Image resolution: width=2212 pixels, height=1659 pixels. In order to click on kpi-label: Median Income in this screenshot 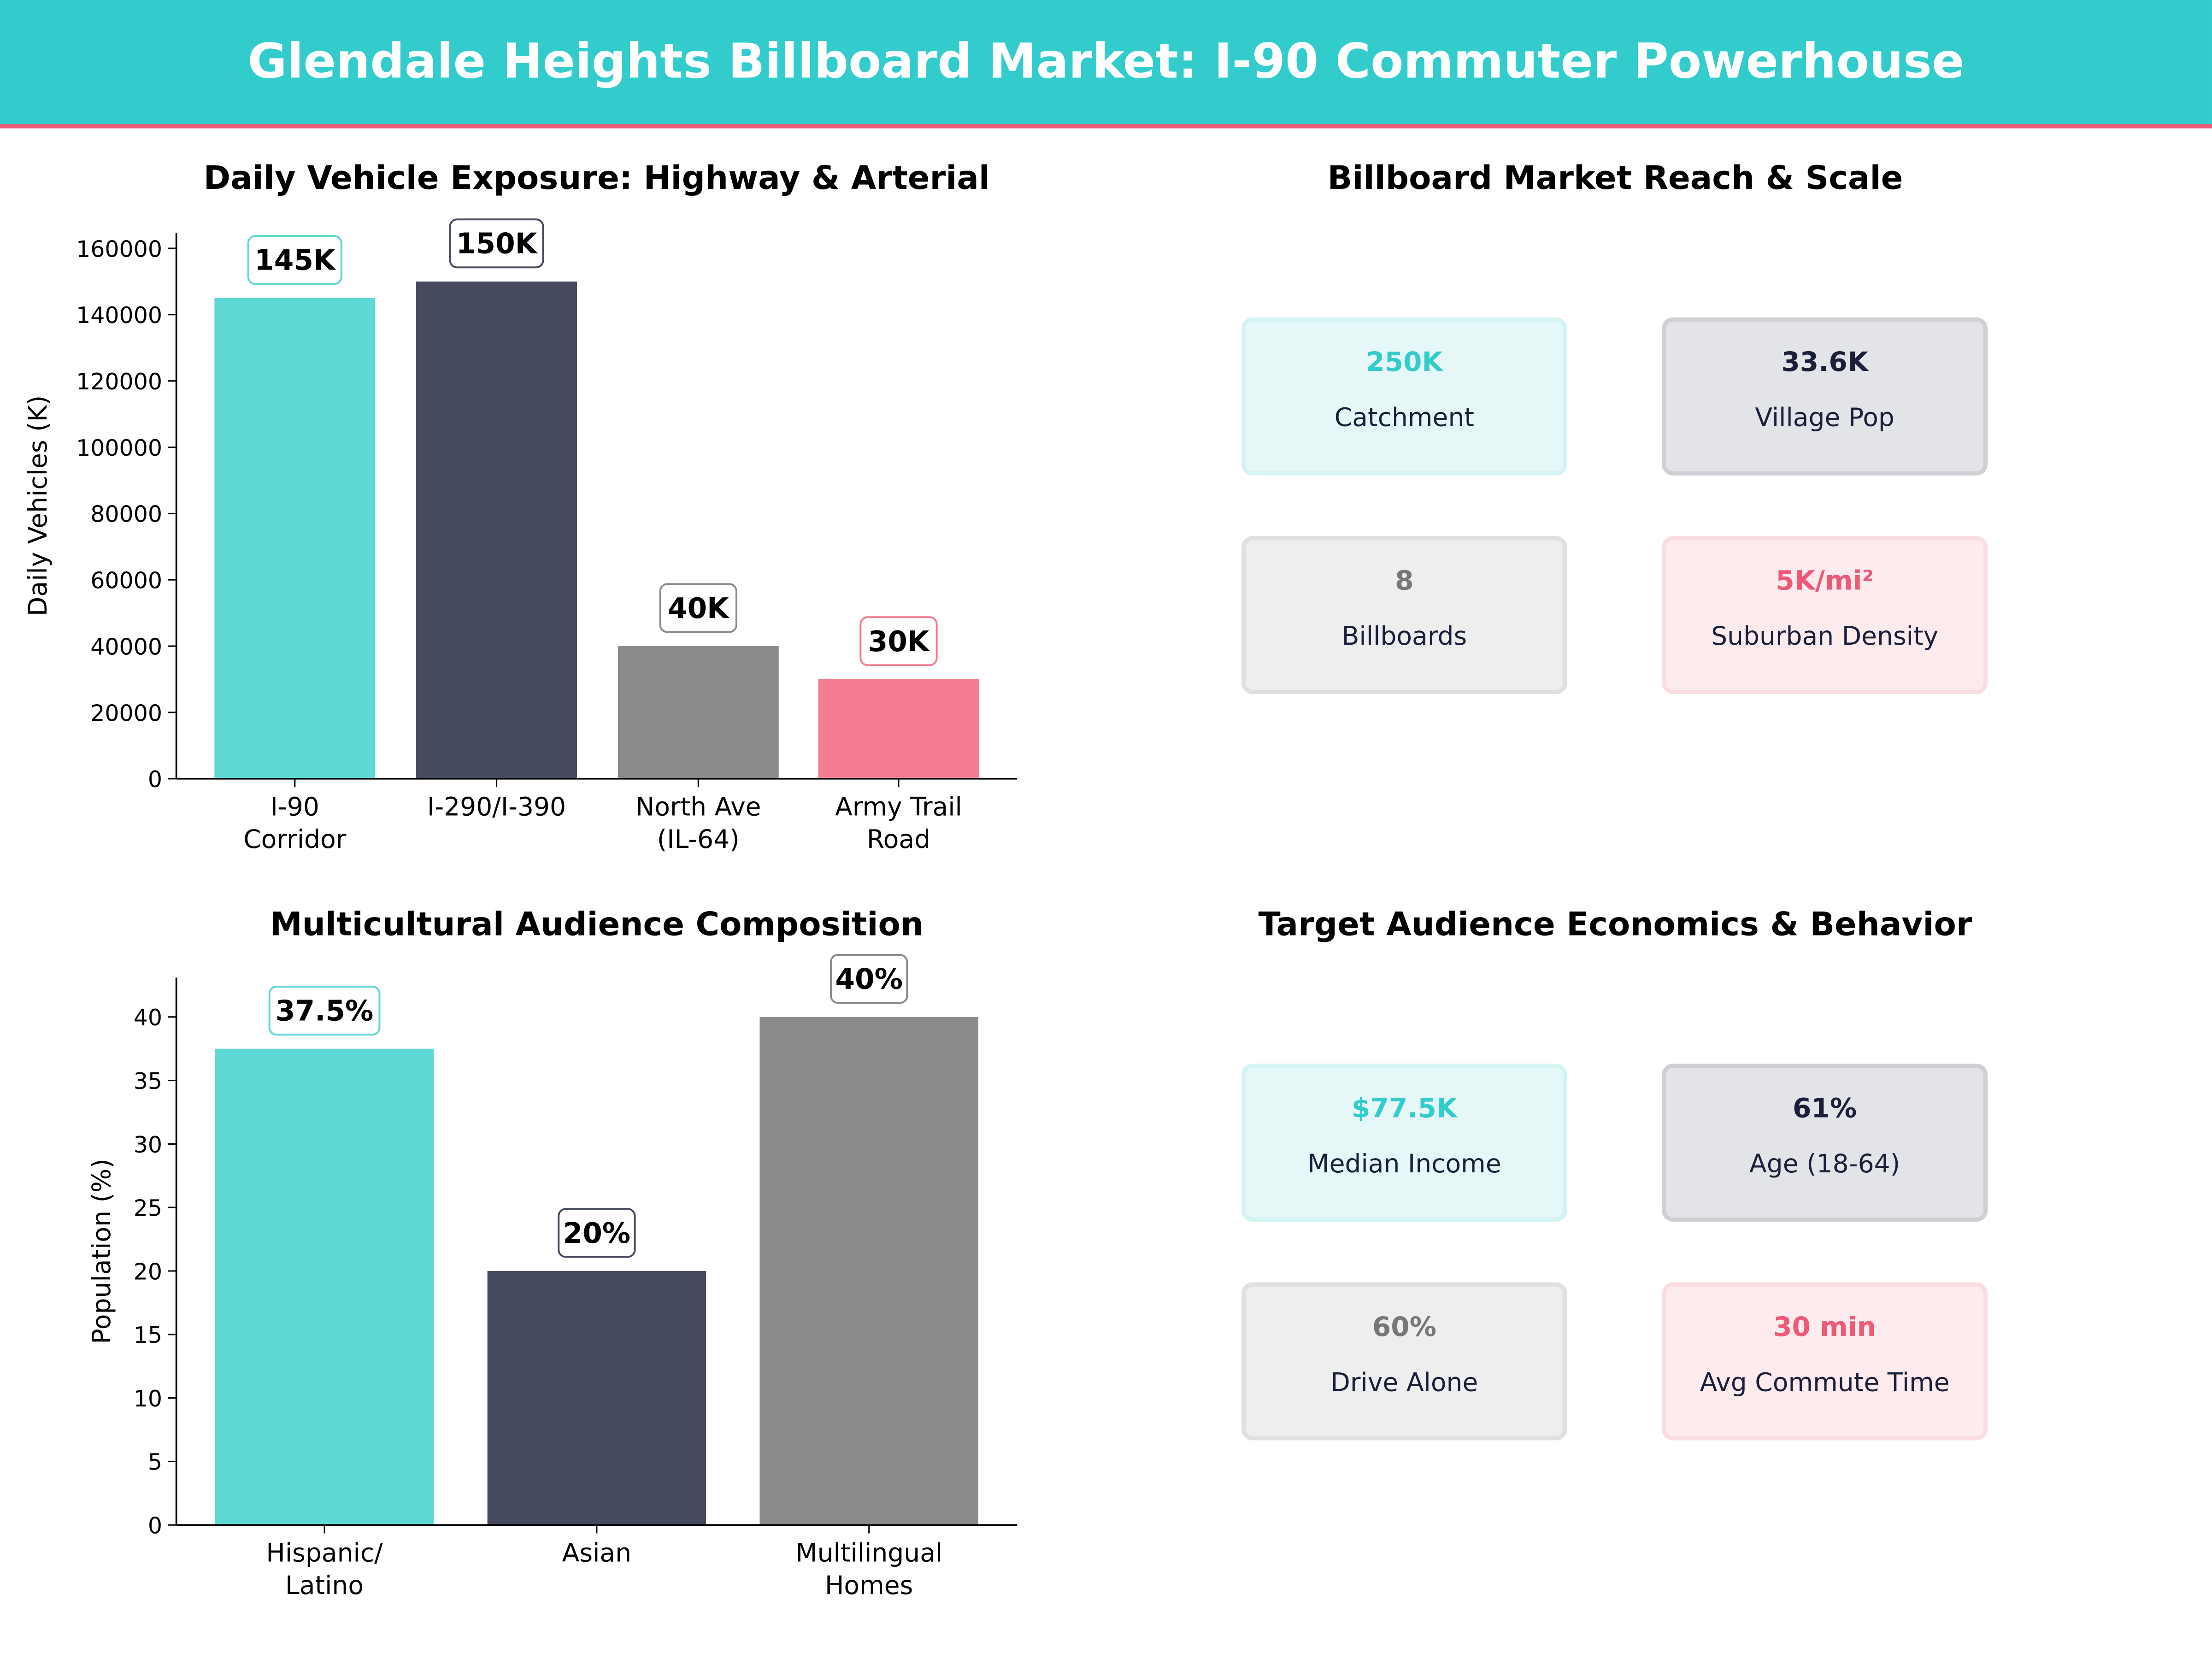, I will do `click(1404, 1164)`.